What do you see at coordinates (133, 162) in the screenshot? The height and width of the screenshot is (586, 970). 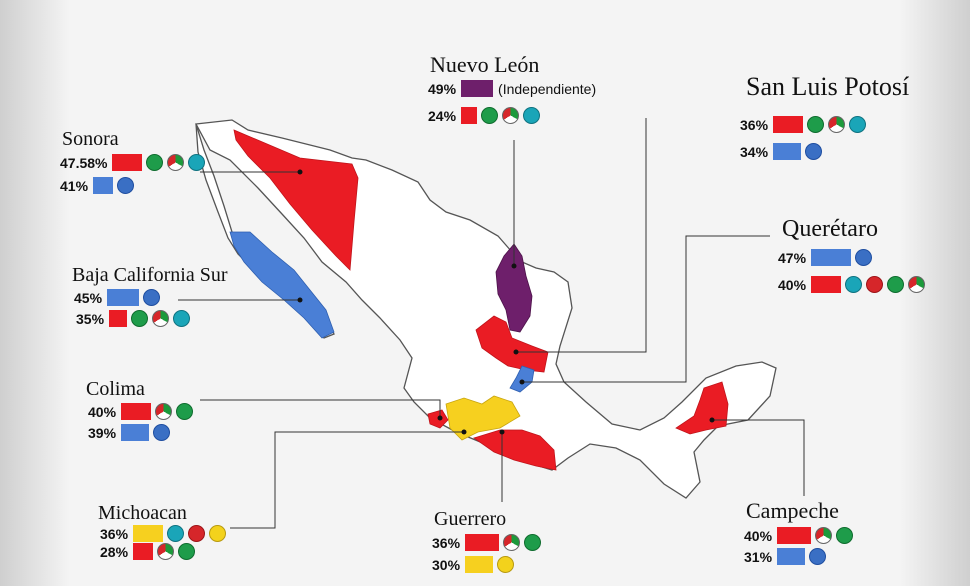 I see `result-sonora-1: 47.58%` at bounding box center [133, 162].